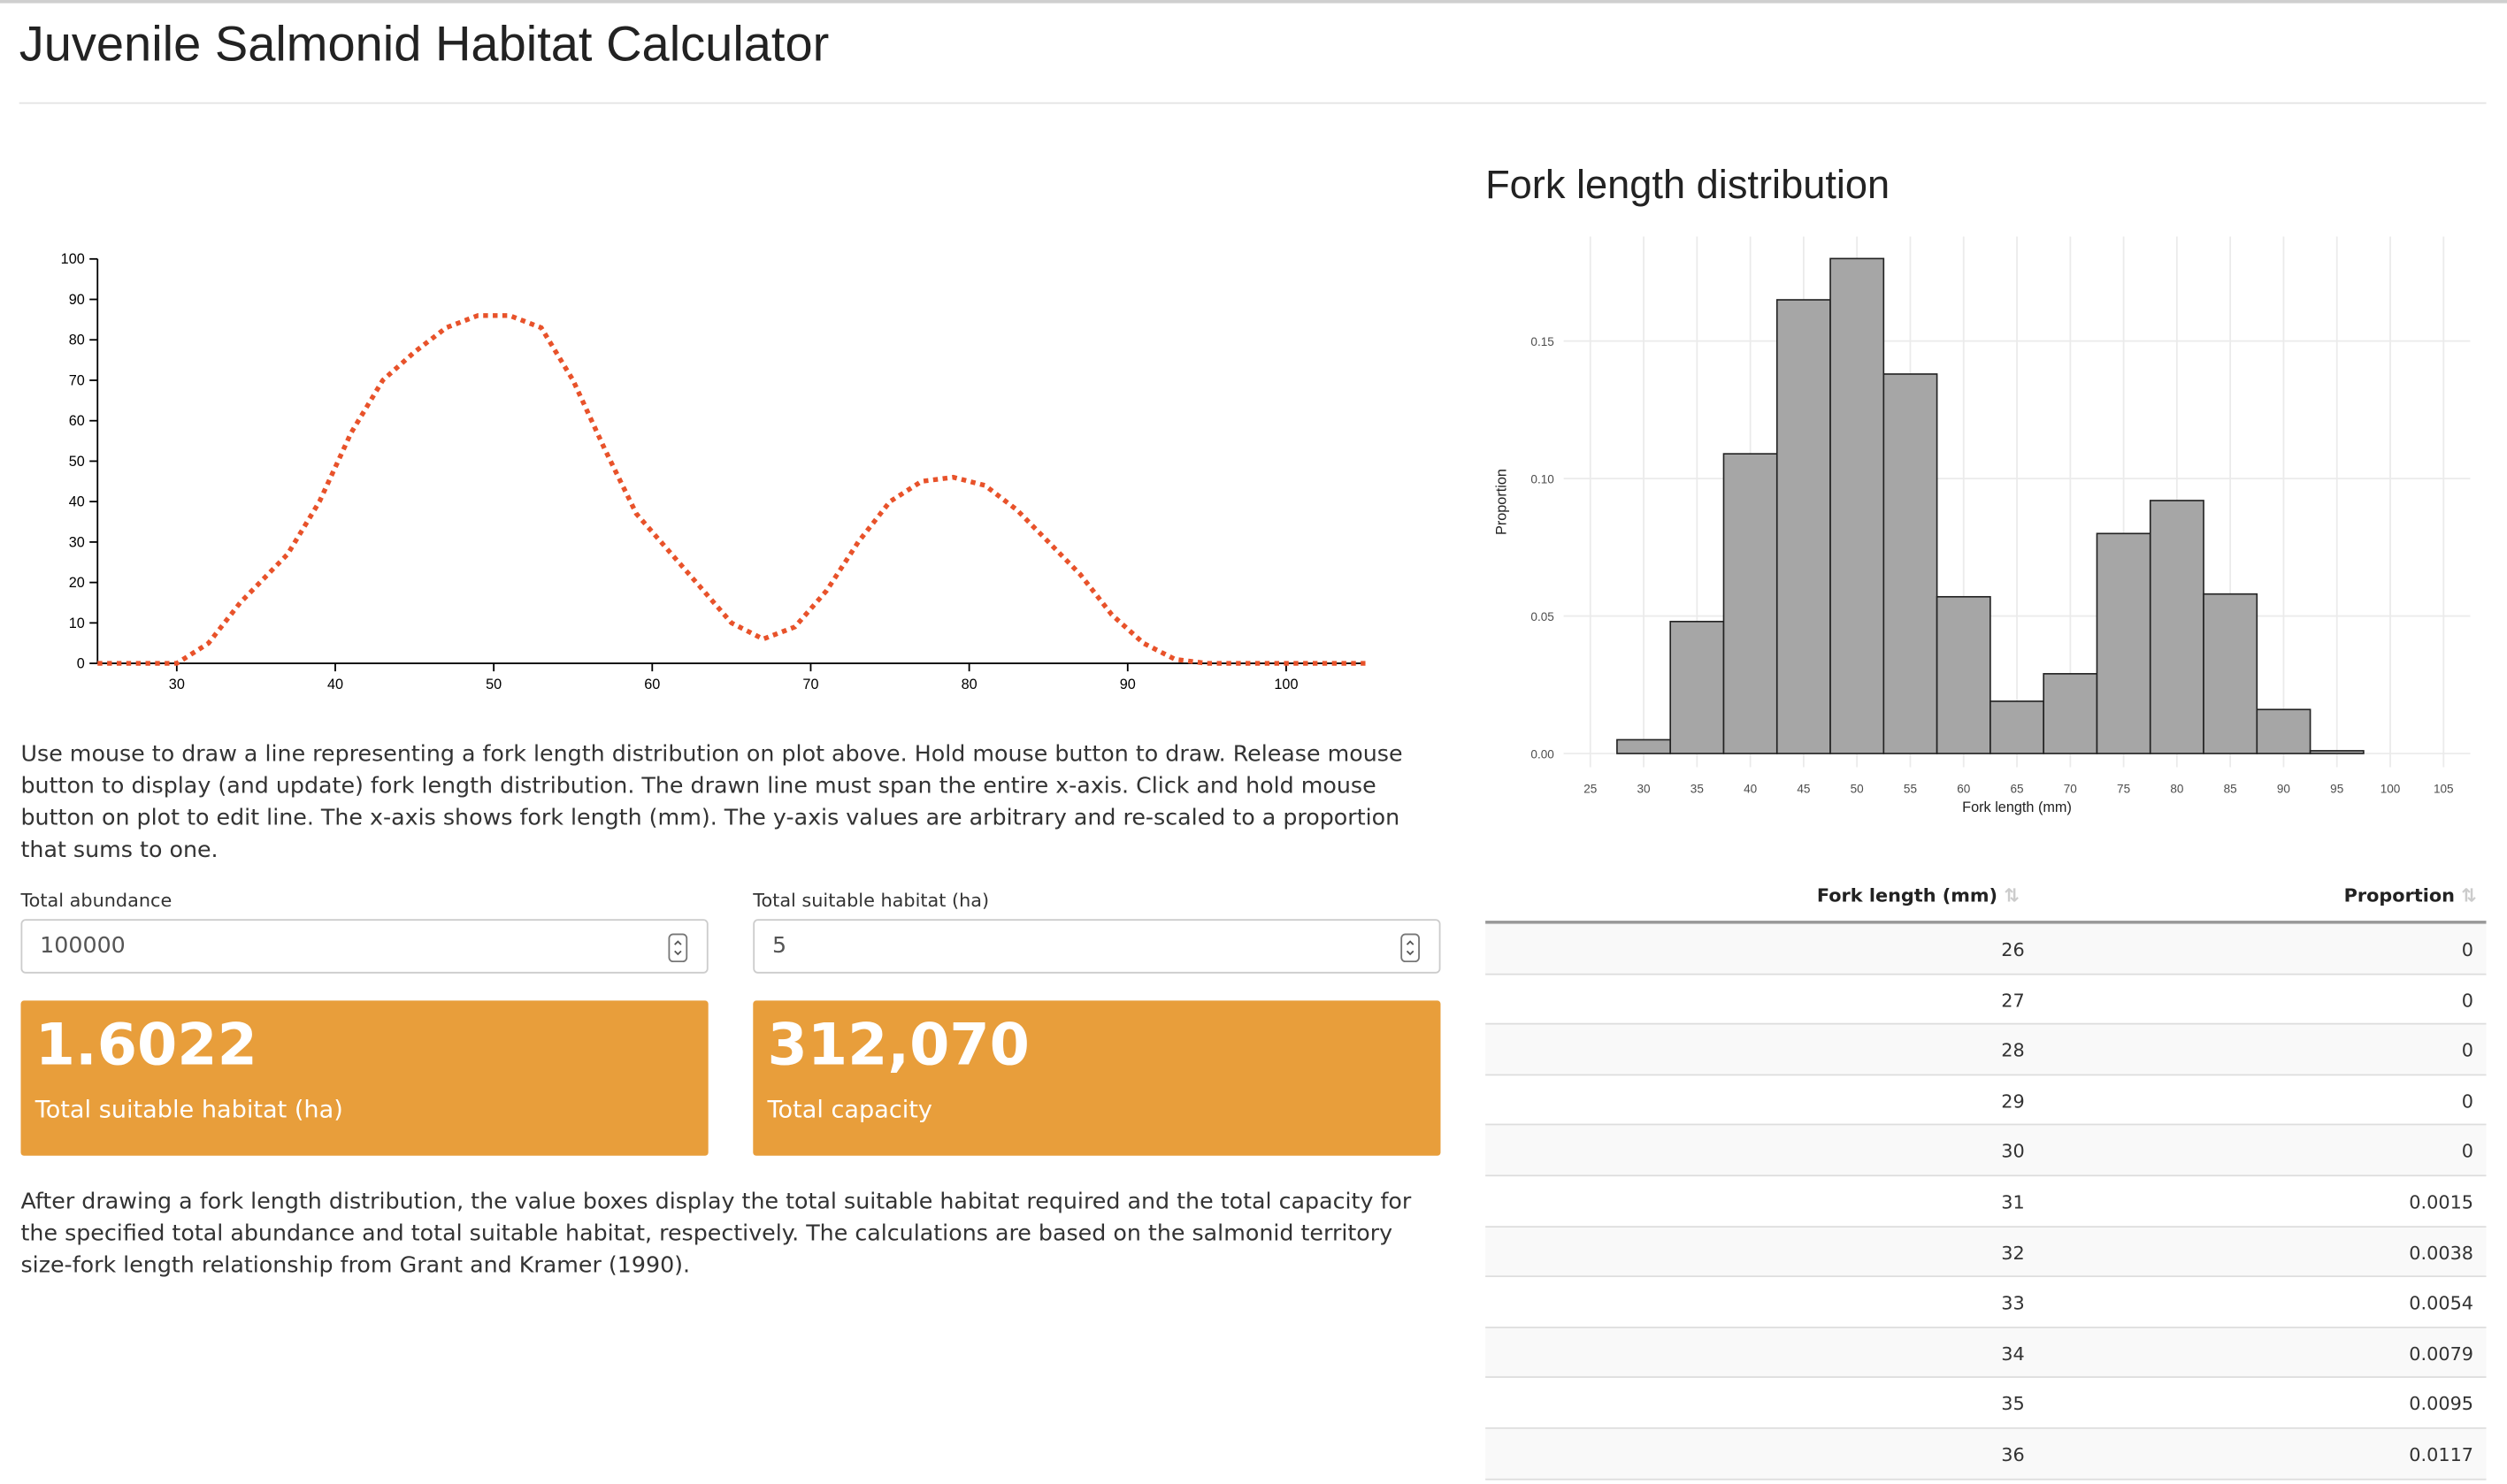  Describe the element at coordinates (2013, 1353) in the screenshot. I see `table-cell: 34` at that location.